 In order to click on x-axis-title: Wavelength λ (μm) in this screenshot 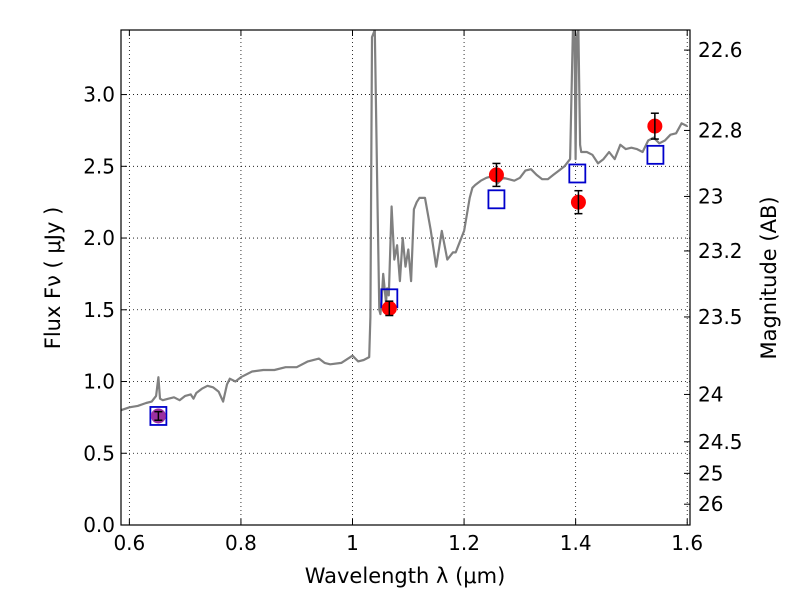, I will do `click(405, 576)`.